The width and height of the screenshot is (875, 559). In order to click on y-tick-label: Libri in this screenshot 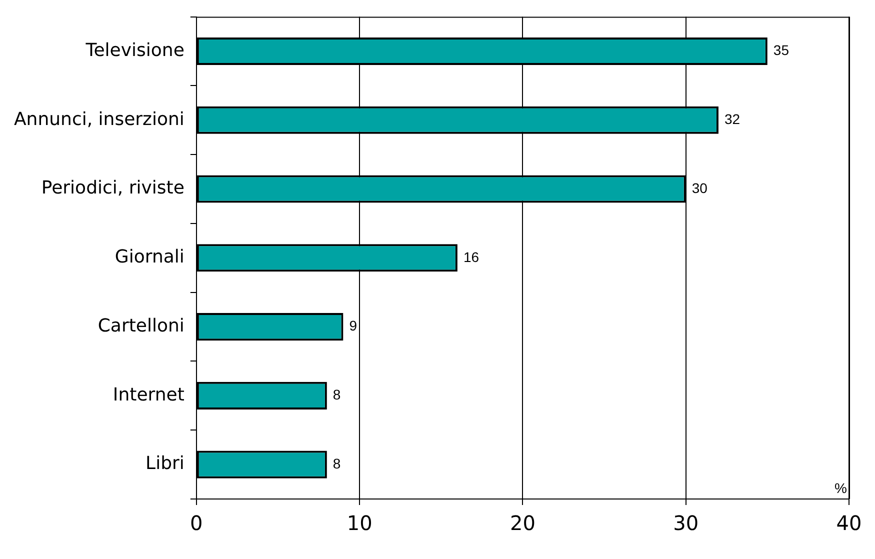, I will do `click(165, 463)`.